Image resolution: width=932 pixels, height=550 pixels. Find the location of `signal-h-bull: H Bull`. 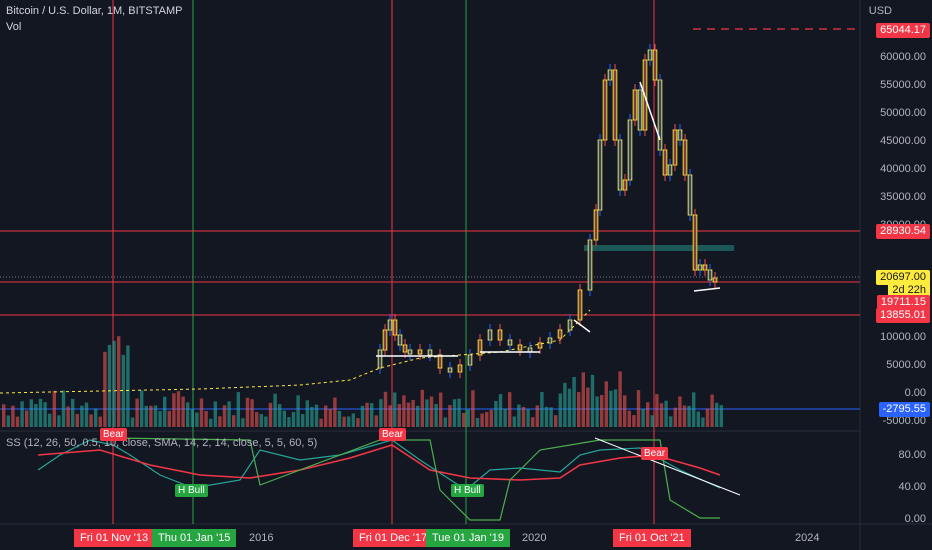

signal-h-bull: H Bull is located at coordinates (191, 490).